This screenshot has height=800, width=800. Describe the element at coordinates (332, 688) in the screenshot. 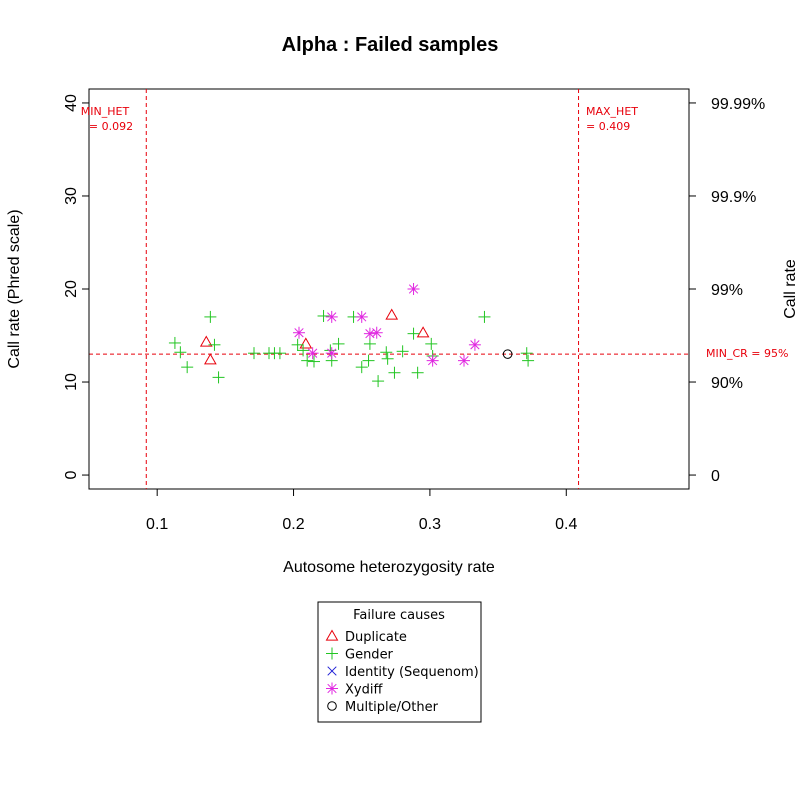

I see `legend-marker-xydiff` at that location.